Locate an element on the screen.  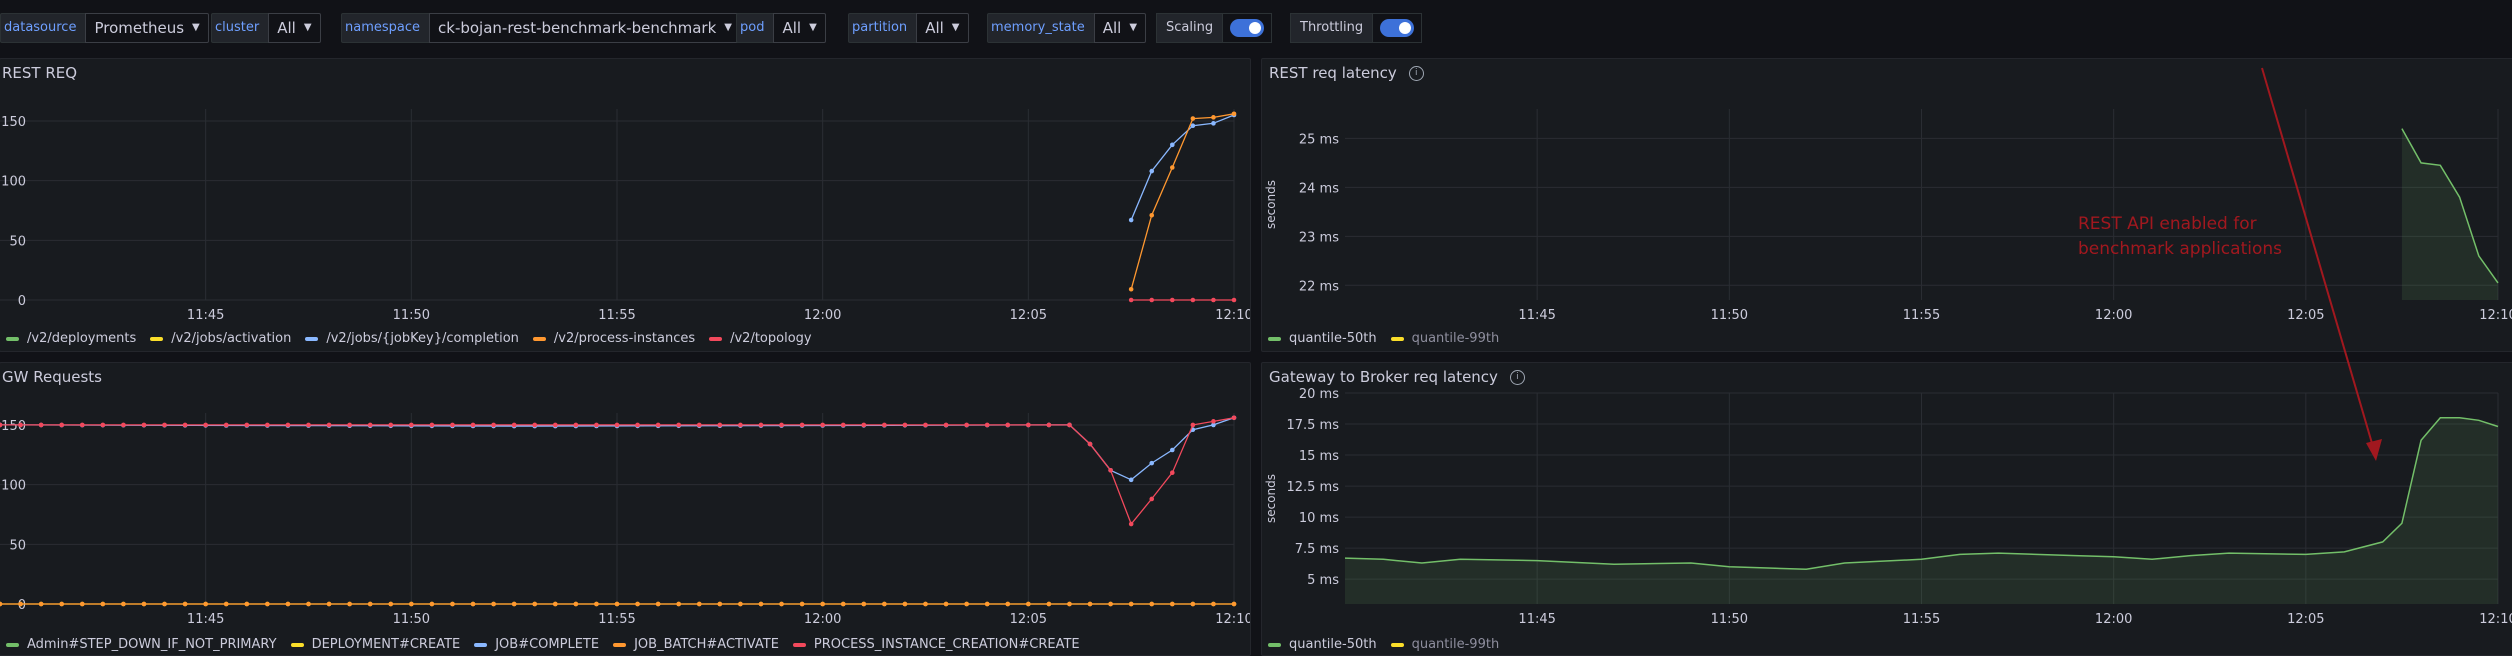
pod-select: All ▼ is located at coordinates (799, 28).